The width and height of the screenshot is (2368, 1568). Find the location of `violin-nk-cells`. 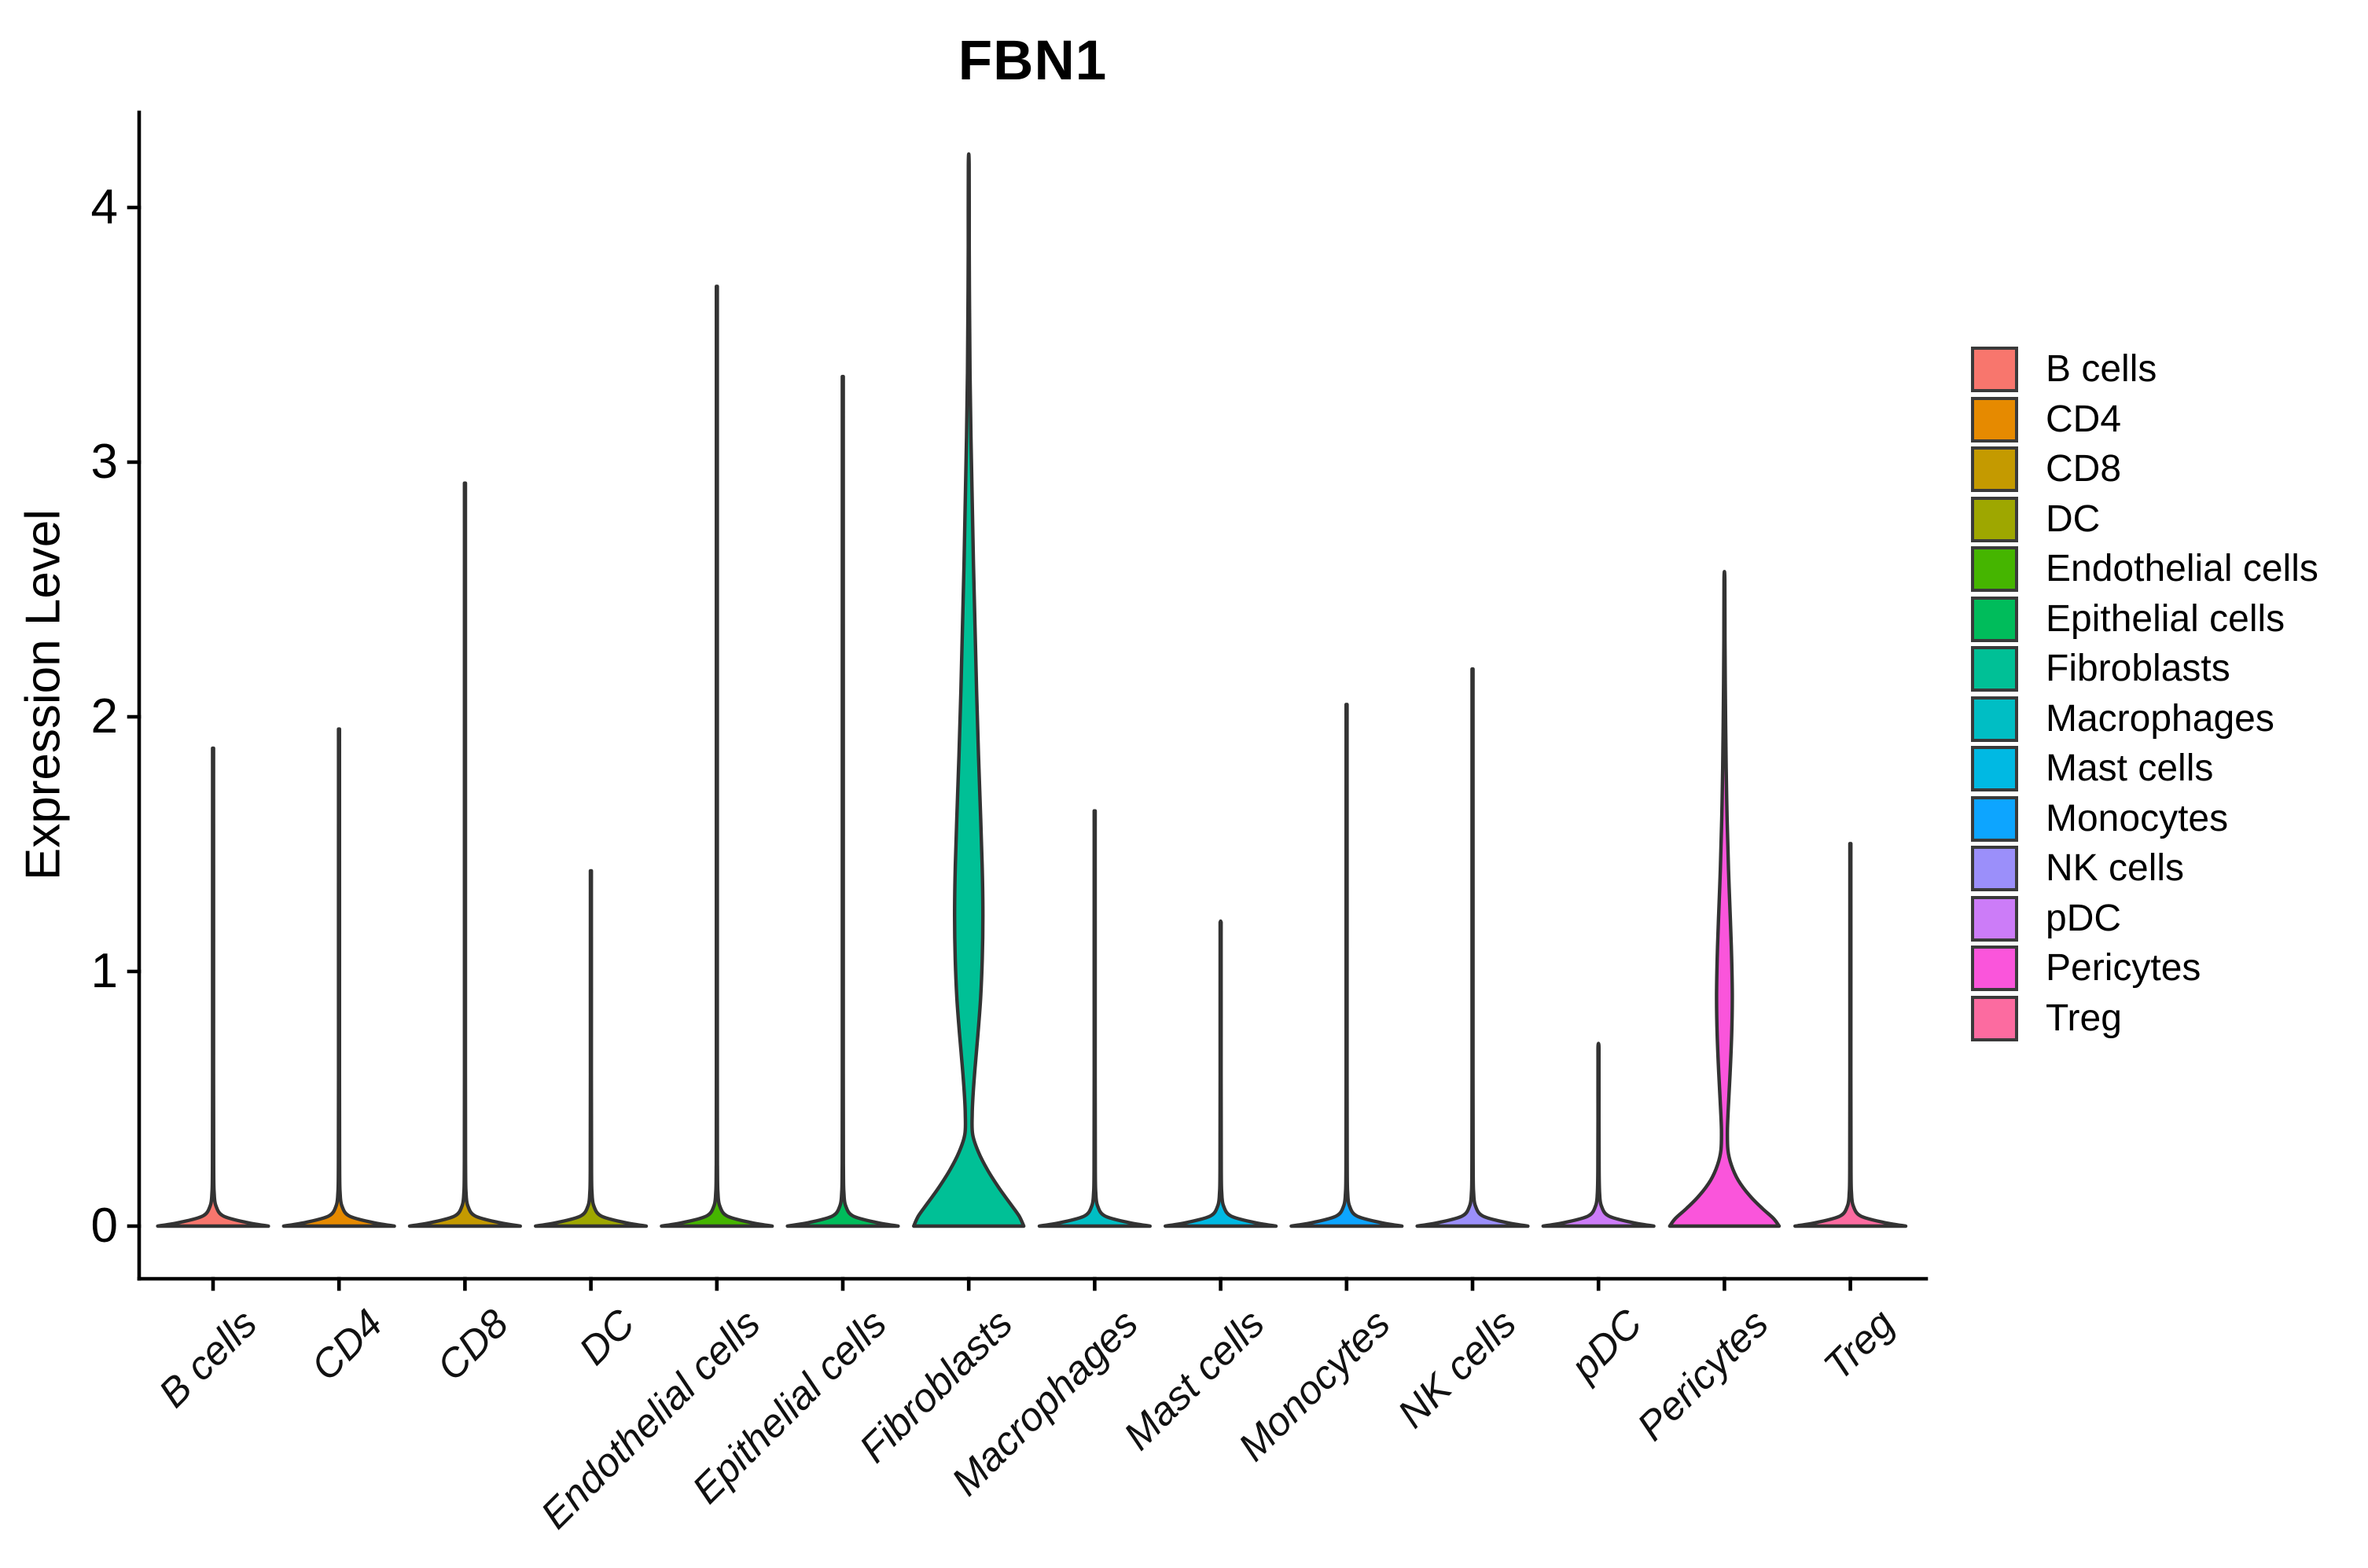

violin-nk-cells is located at coordinates (1472, 947).